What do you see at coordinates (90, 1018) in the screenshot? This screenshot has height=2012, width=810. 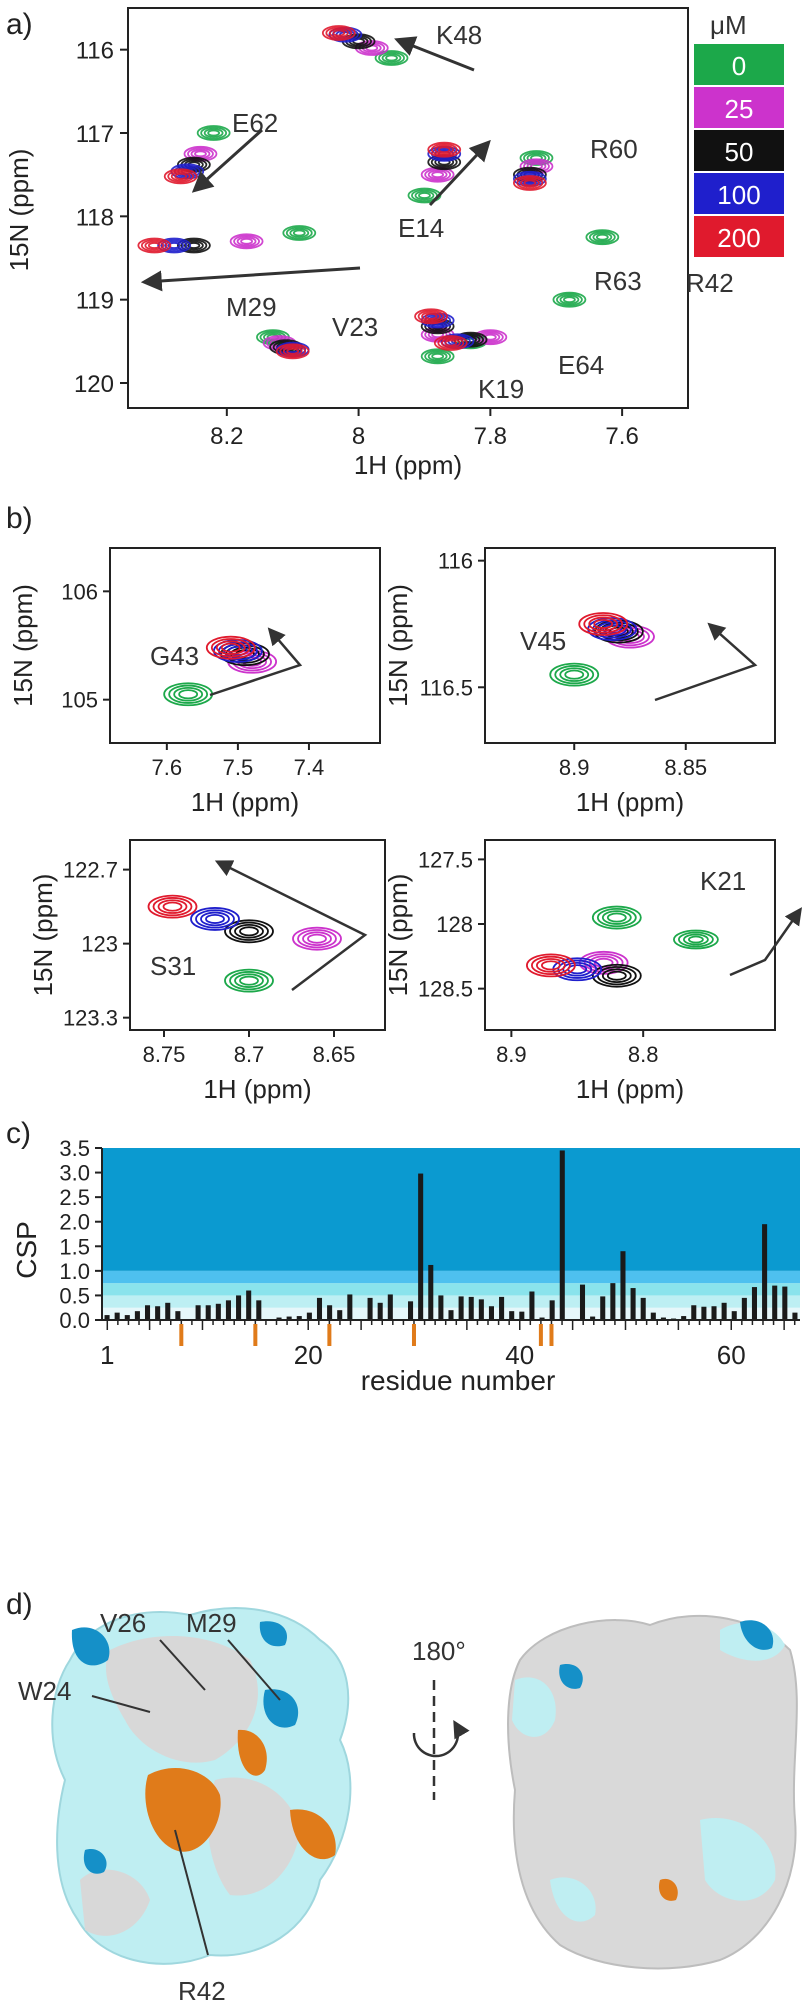 I see `y-tick-label: 123.3` at bounding box center [90, 1018].